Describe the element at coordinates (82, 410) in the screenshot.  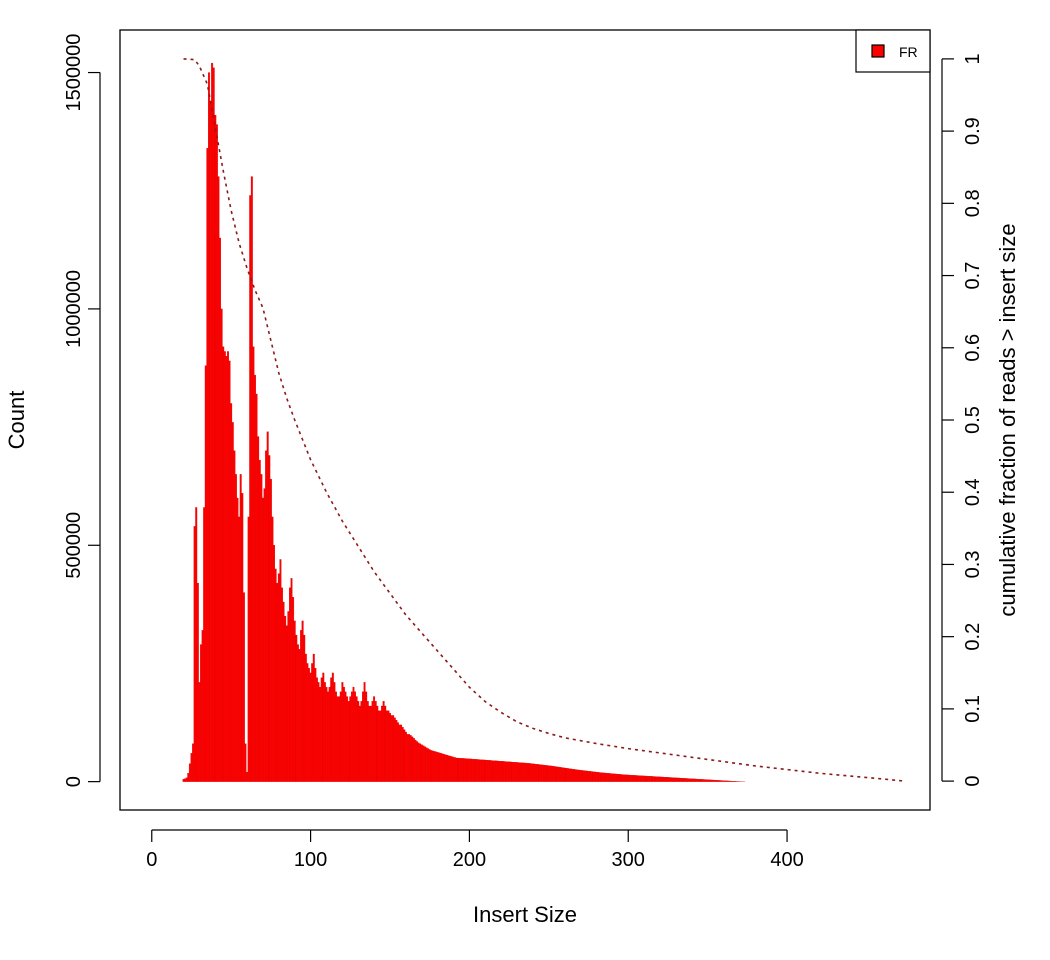
I see `y-axis-count: 0 500000 1000000 1500000` at that location.